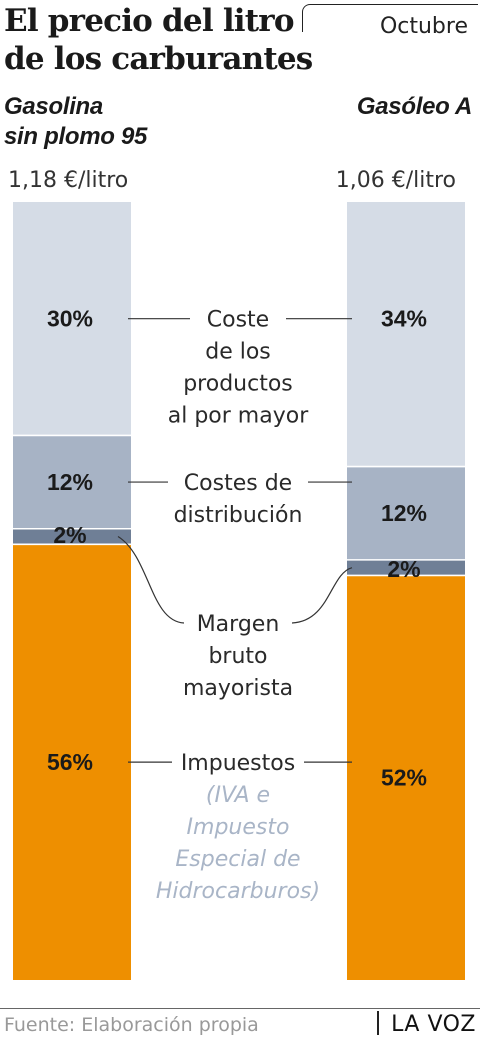 This screenshot has width=480, height=1045. I want to click on category-label-margen: Margen, so click(238, 624).